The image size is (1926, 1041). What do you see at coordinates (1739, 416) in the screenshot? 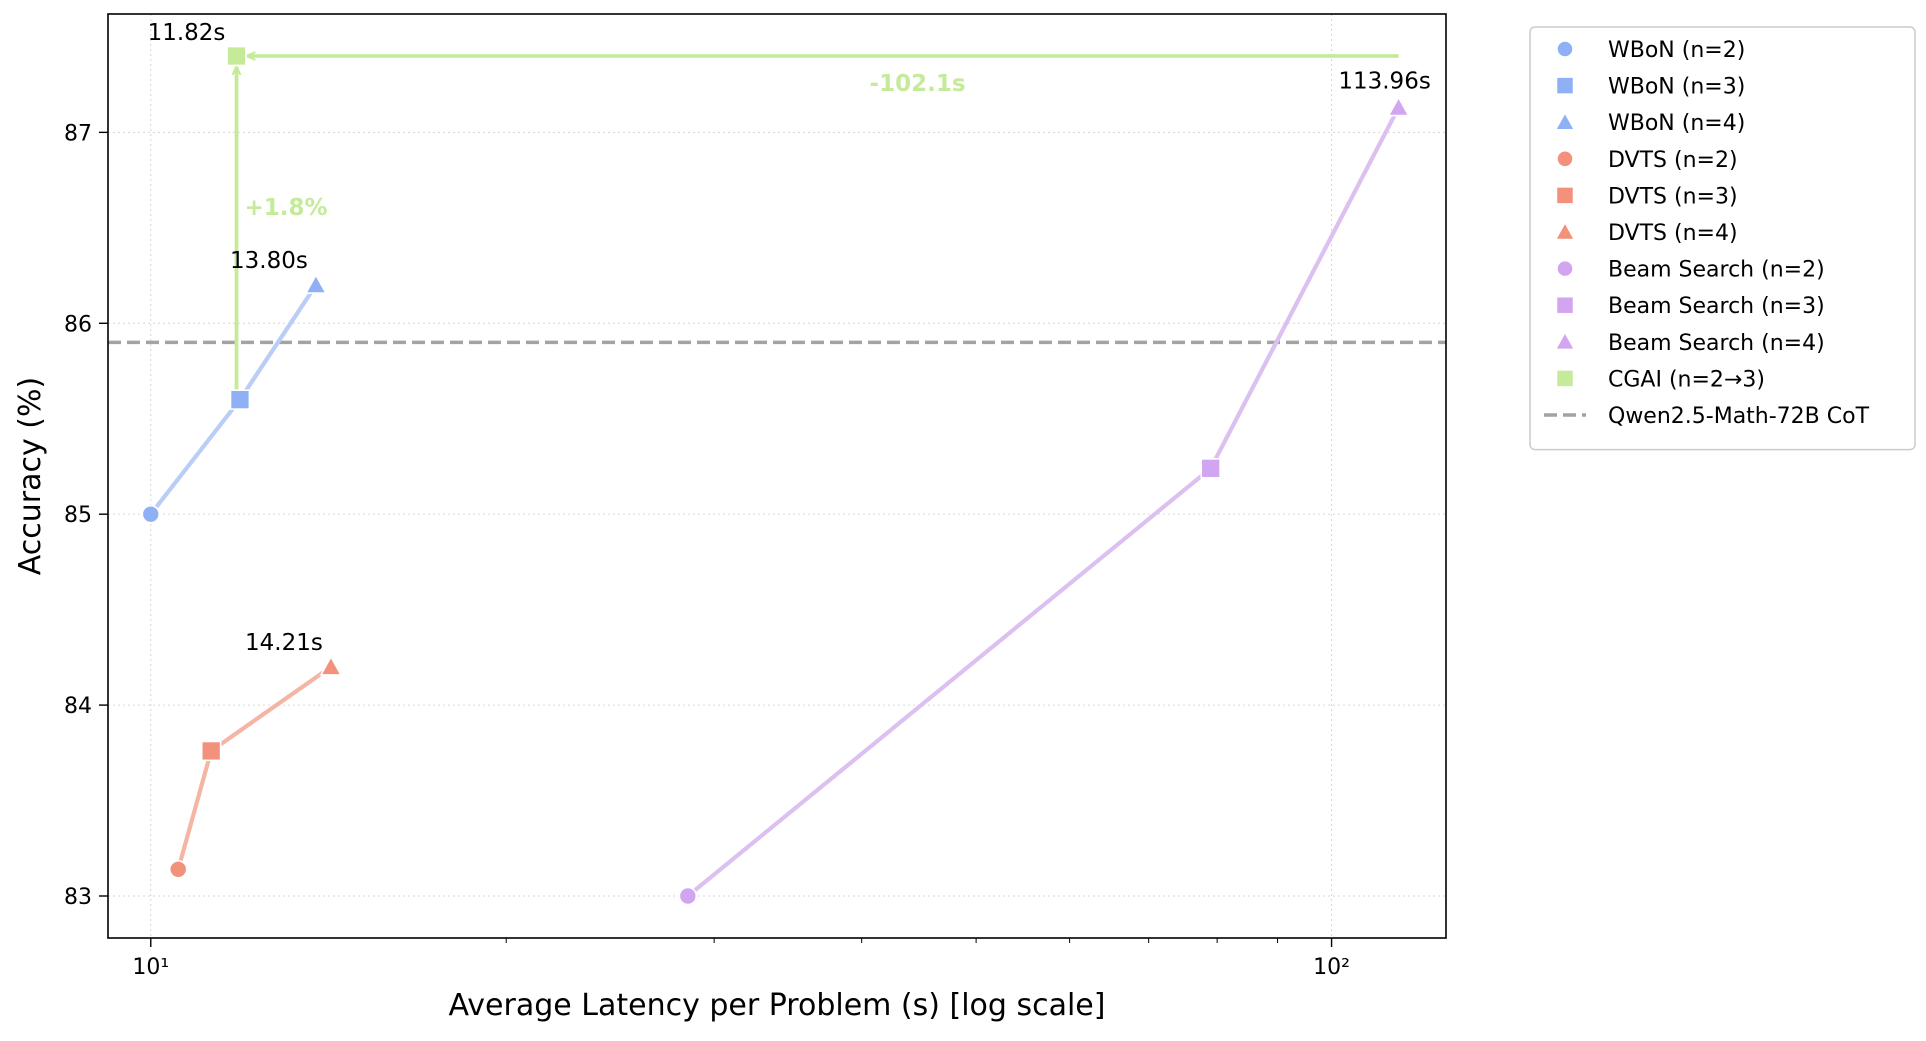
I see `legend-entry-label: Qwen2.5-Math-72B CoT` at bounding box center [1739, 416].